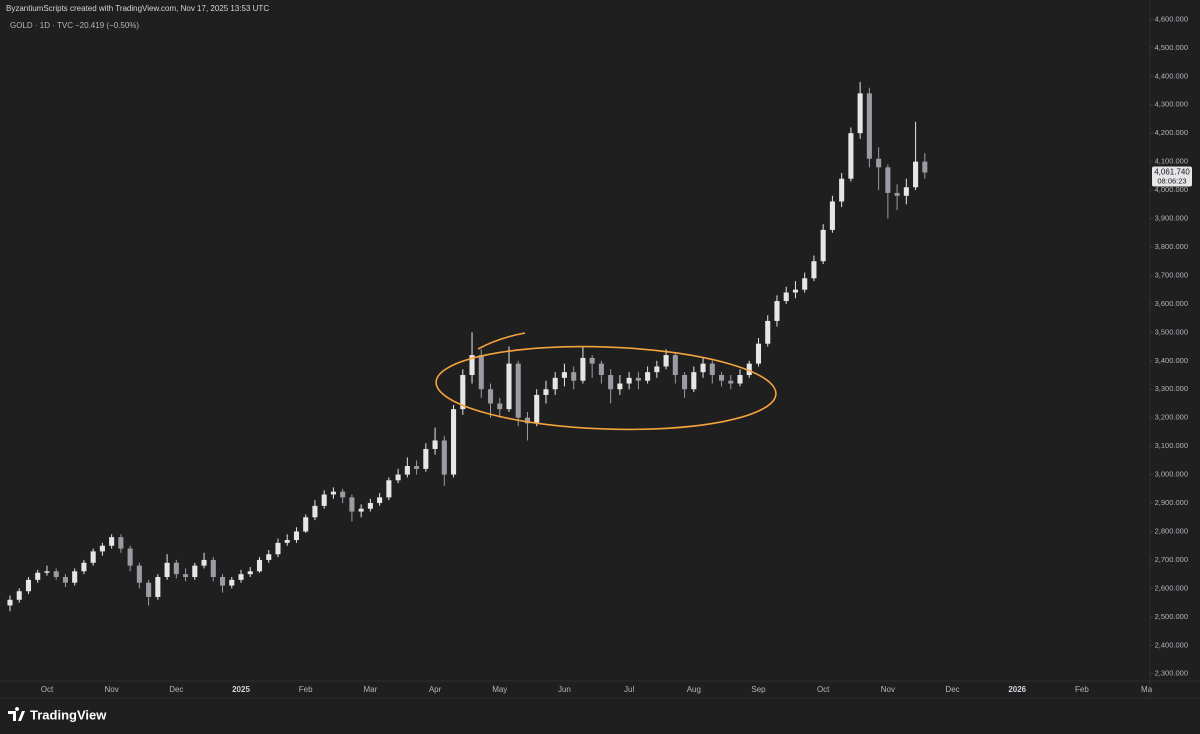 Image resolution: width=1200 pixels, height=734 pixels. I want to click on y-tick-label: 3,700.000, so click(1171, 274).